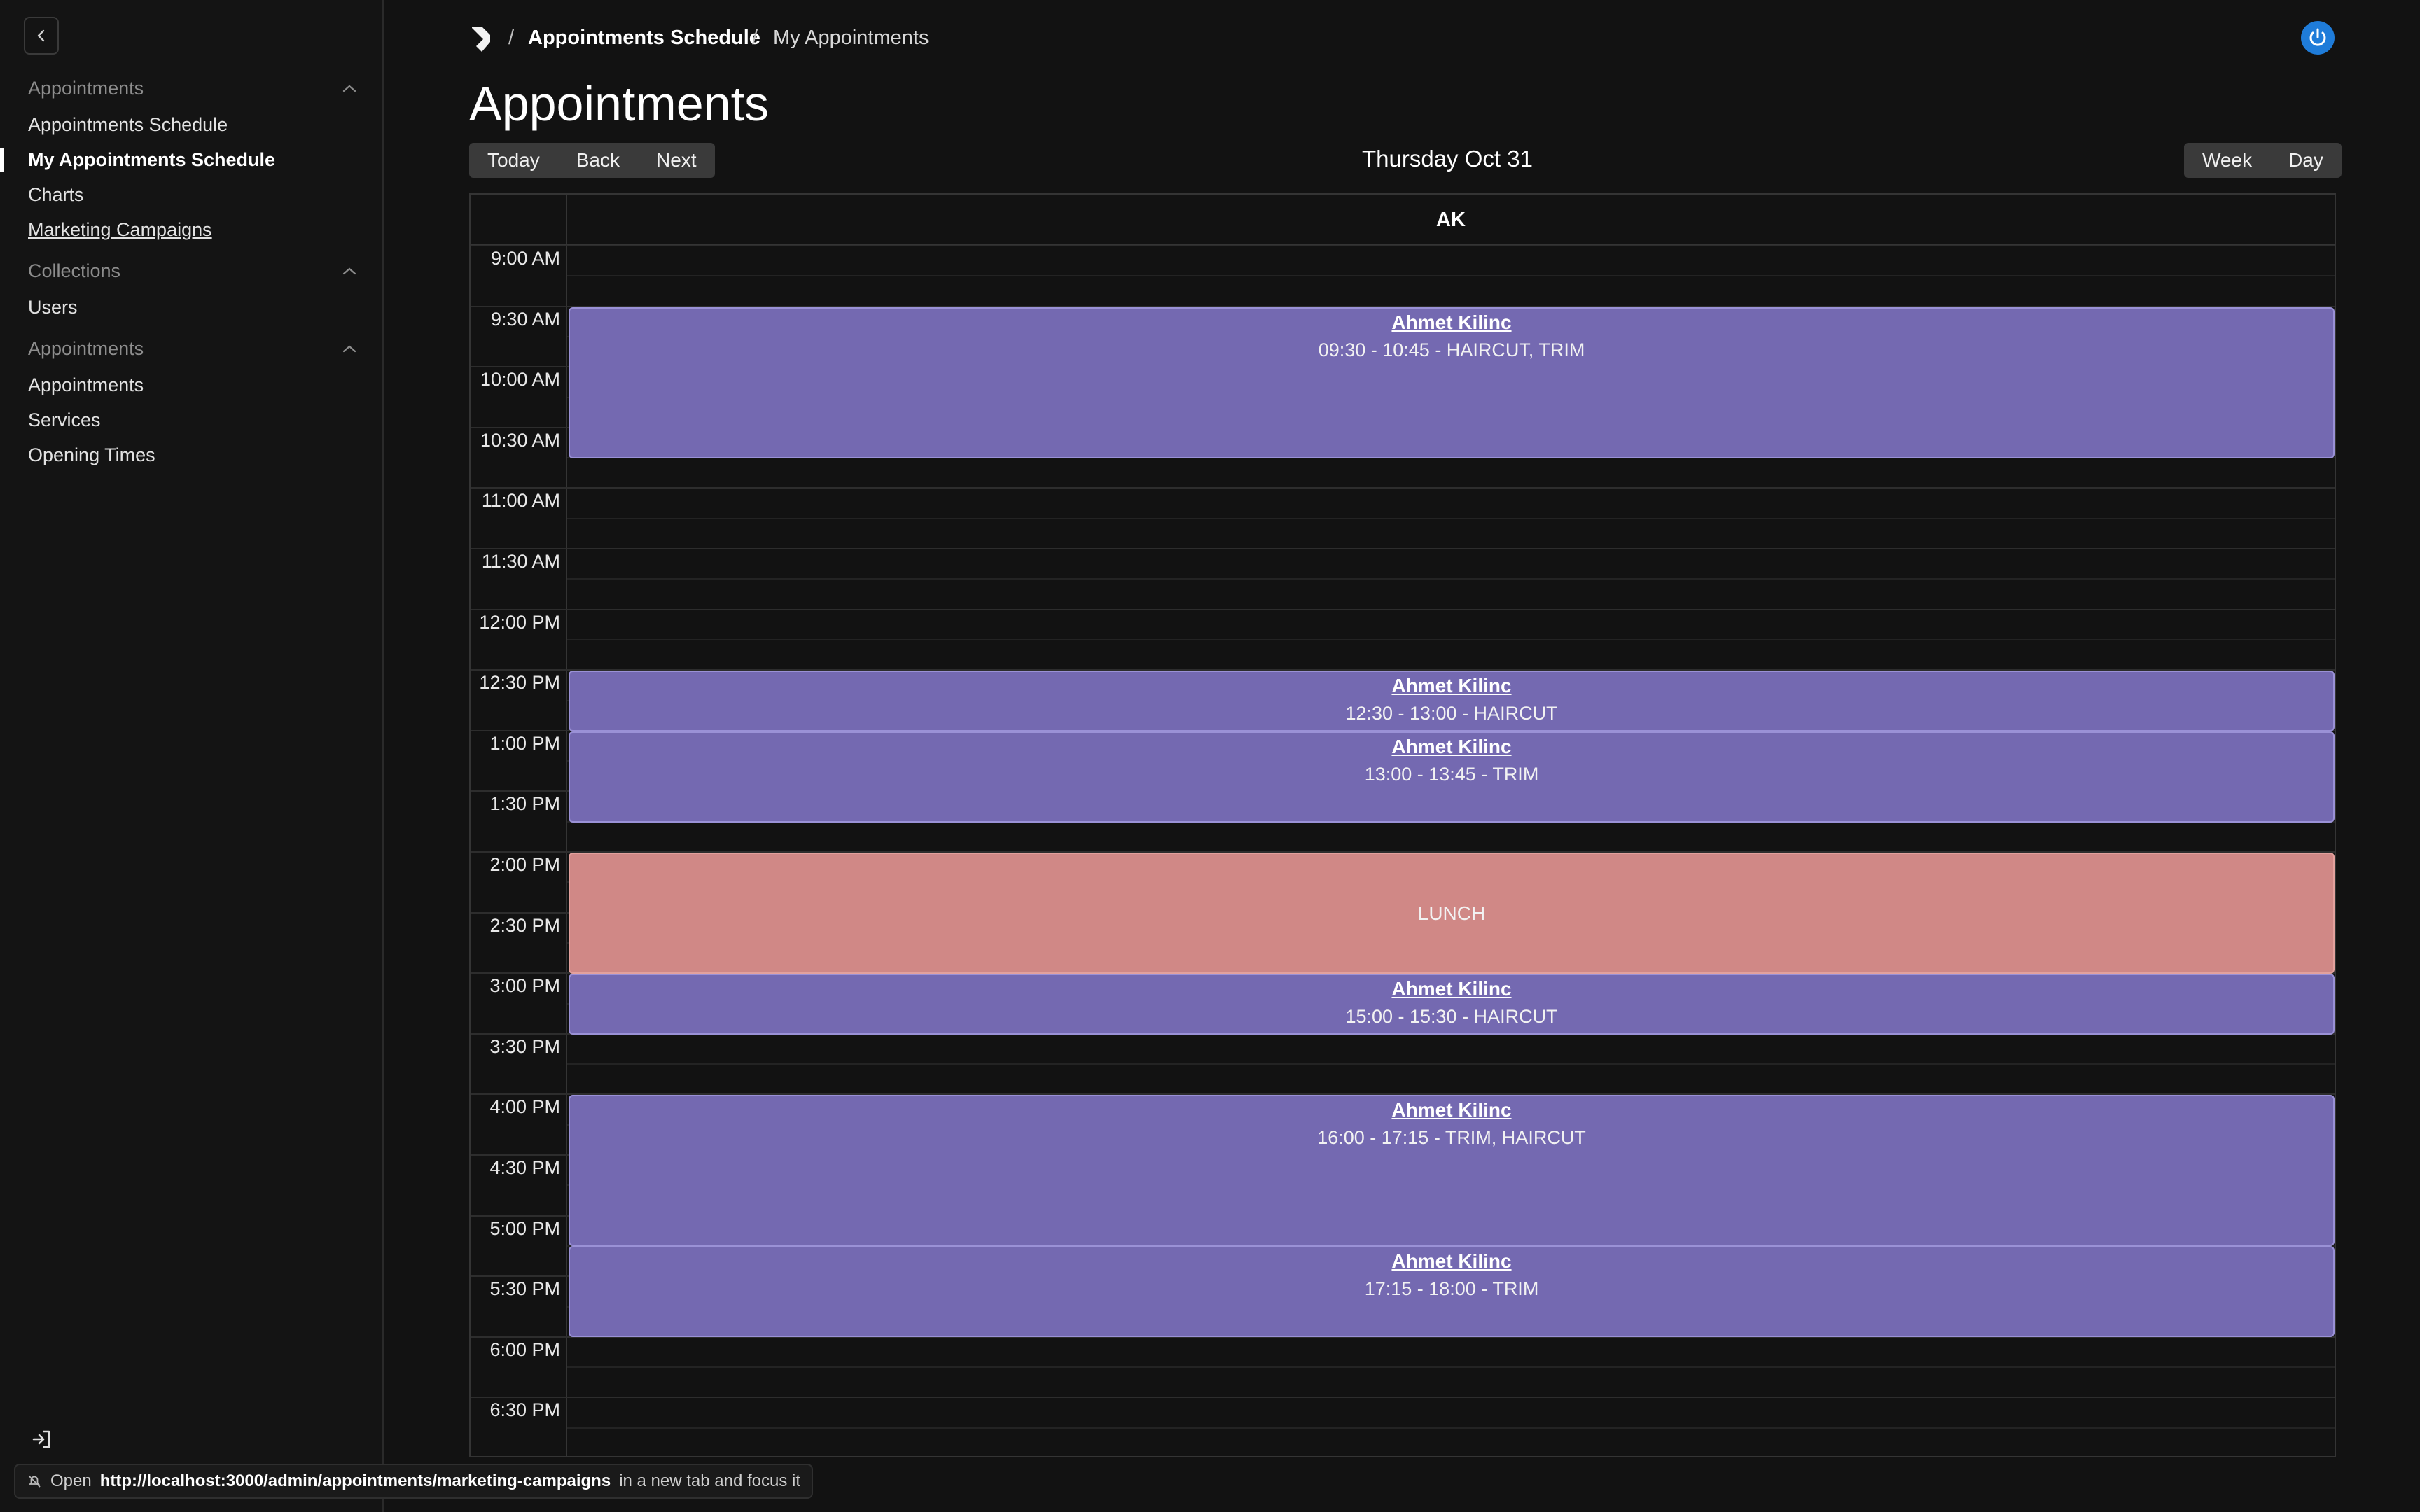 Image resolution: width=2420 pixels, height=1512 pixels. What do you see at coordinates (1448, 159) in the screenshot?
I see `current-date-label: Thursday Oct 31` at bounding box center [1448, 159].